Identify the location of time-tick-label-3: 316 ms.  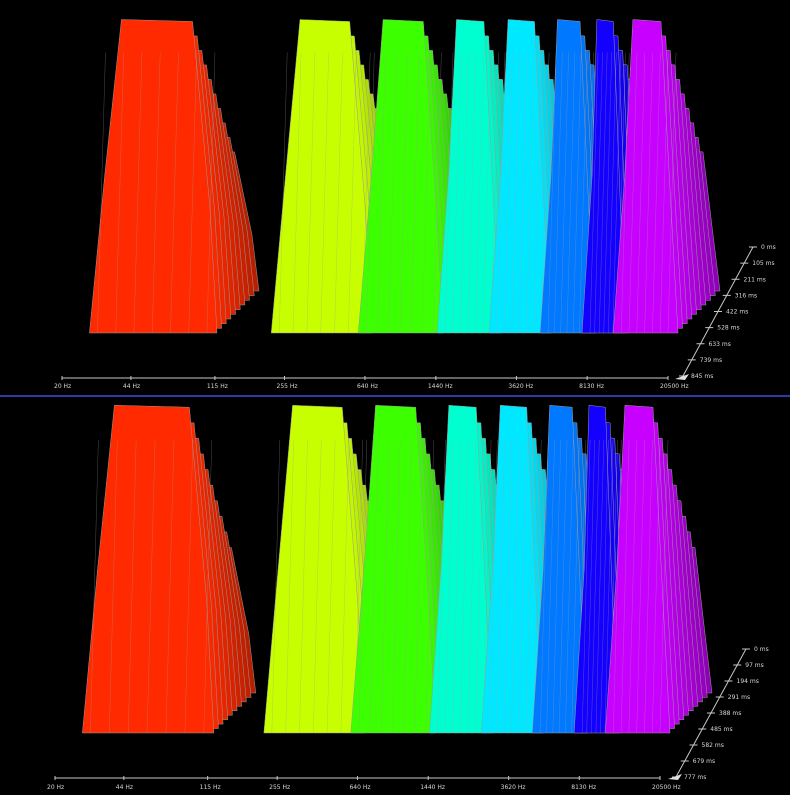
(746, 295).